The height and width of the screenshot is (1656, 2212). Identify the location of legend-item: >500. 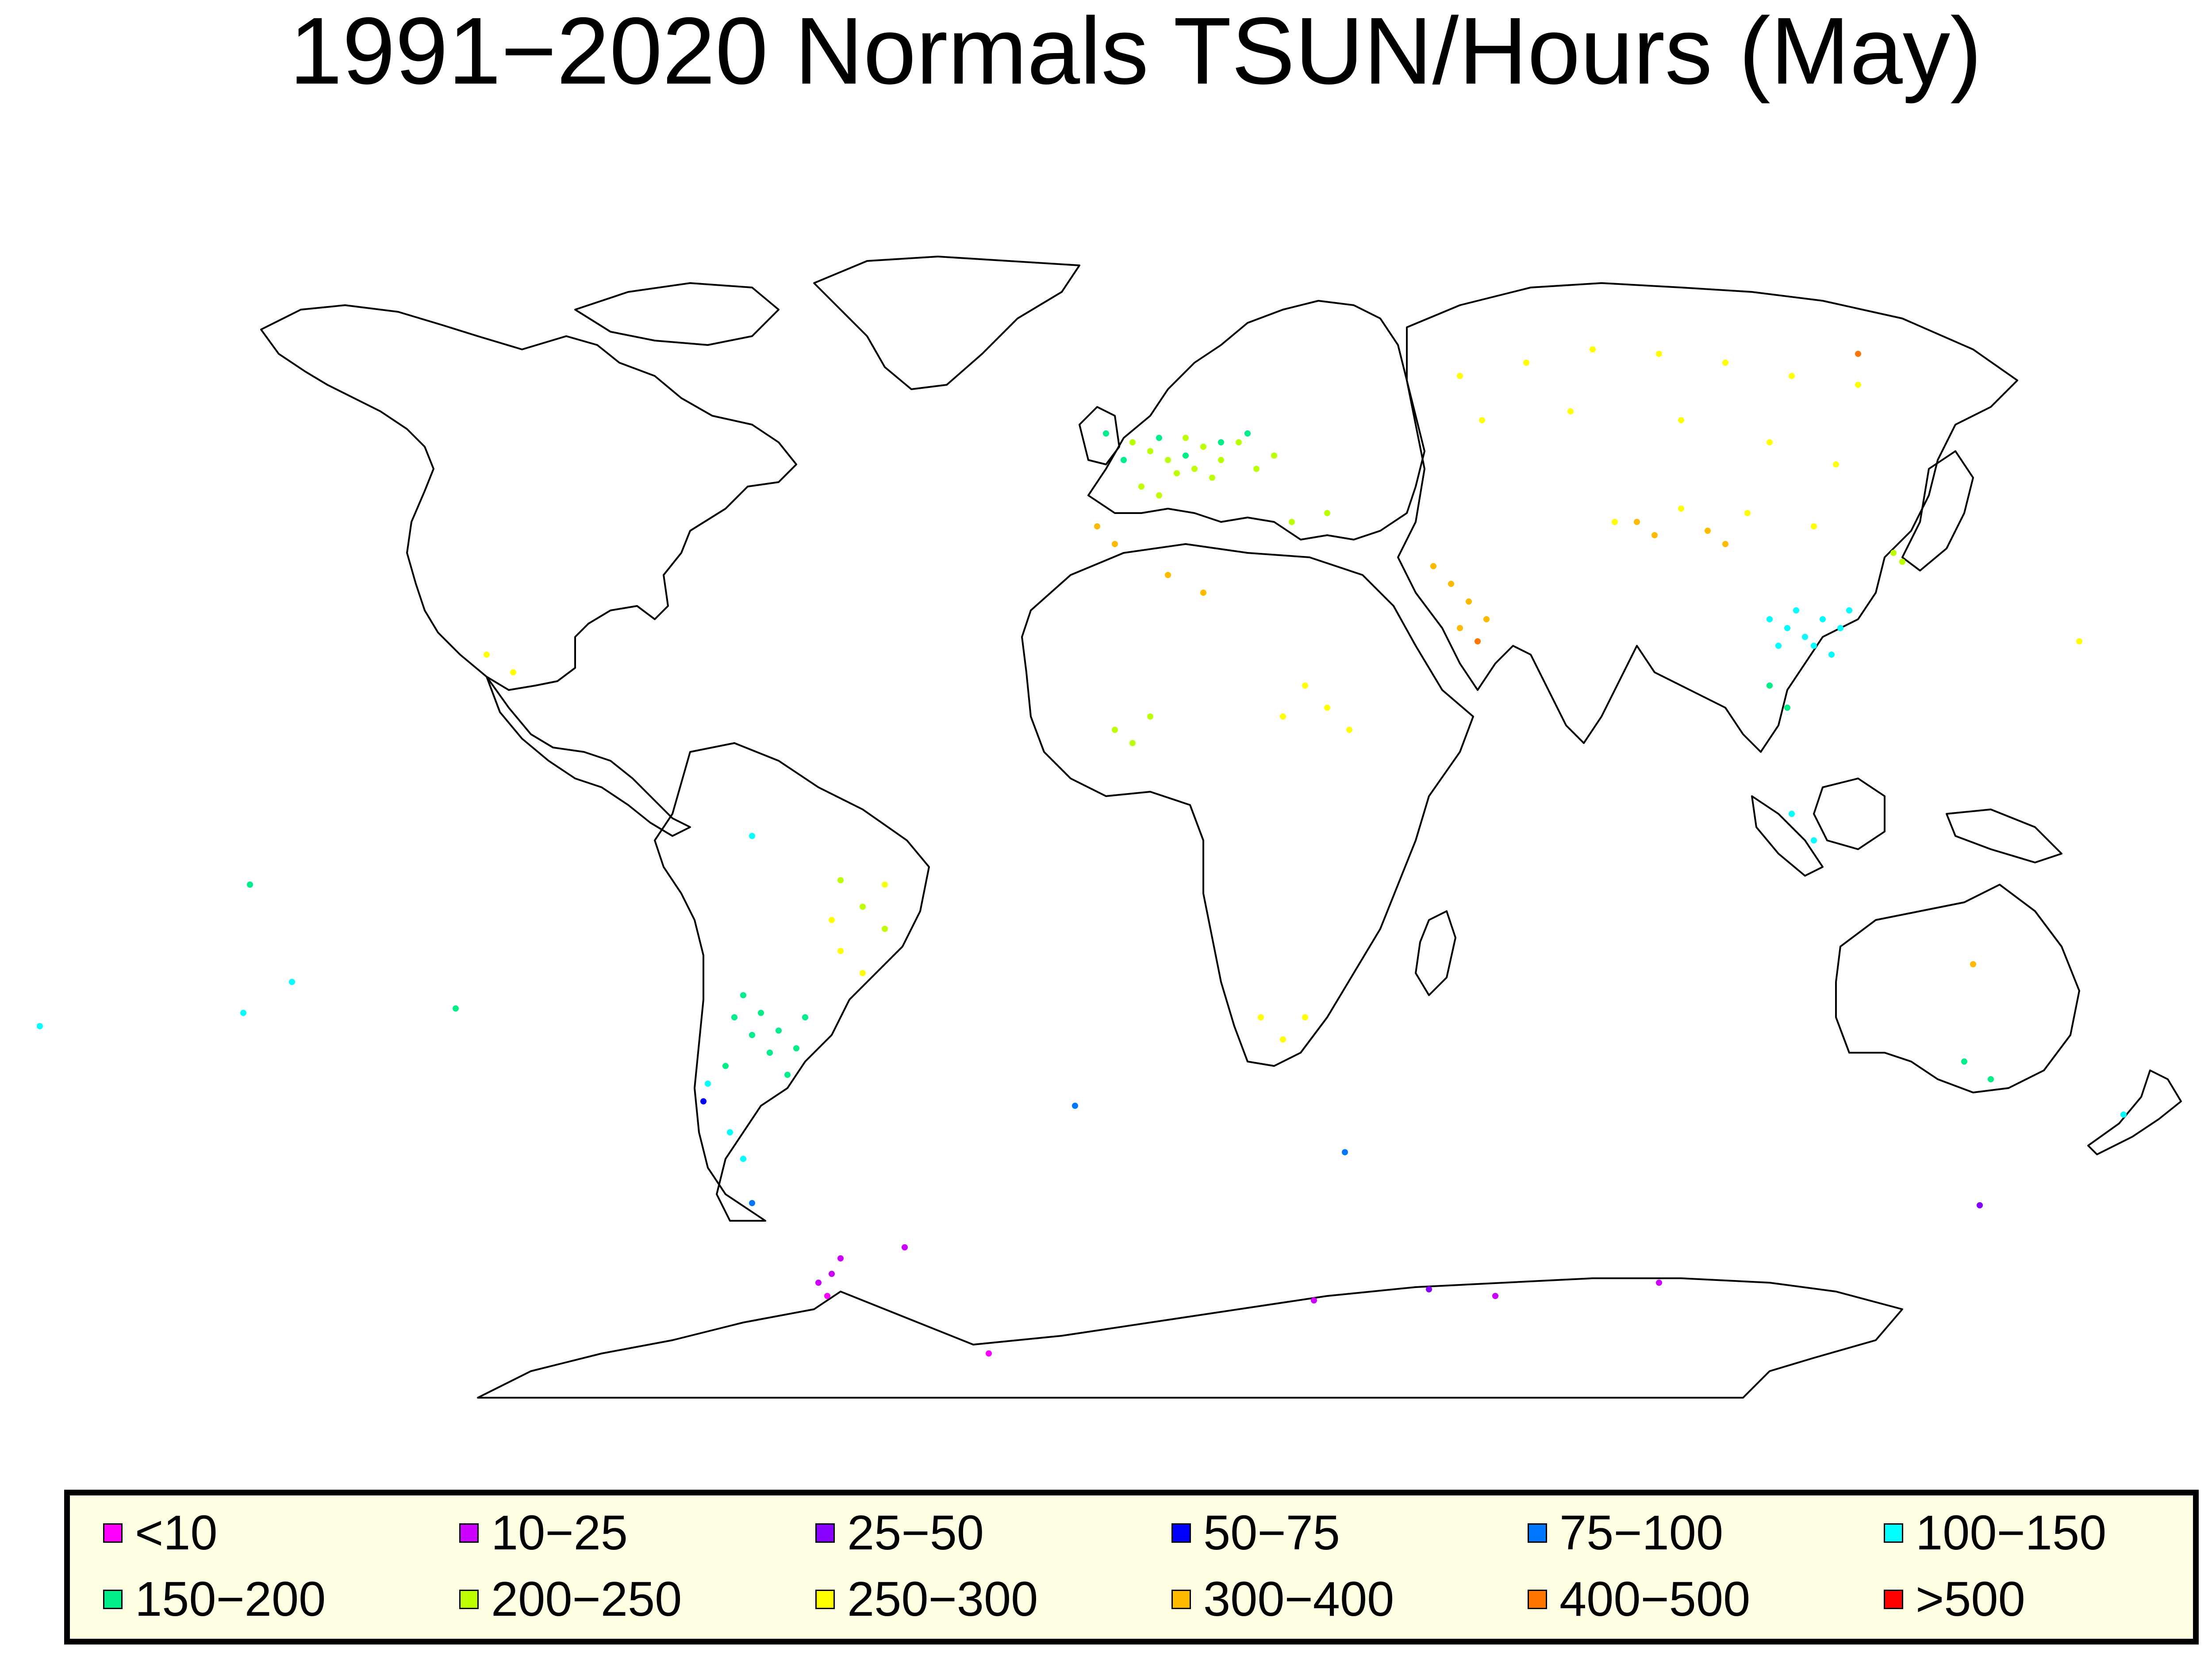
(1954, 1599).